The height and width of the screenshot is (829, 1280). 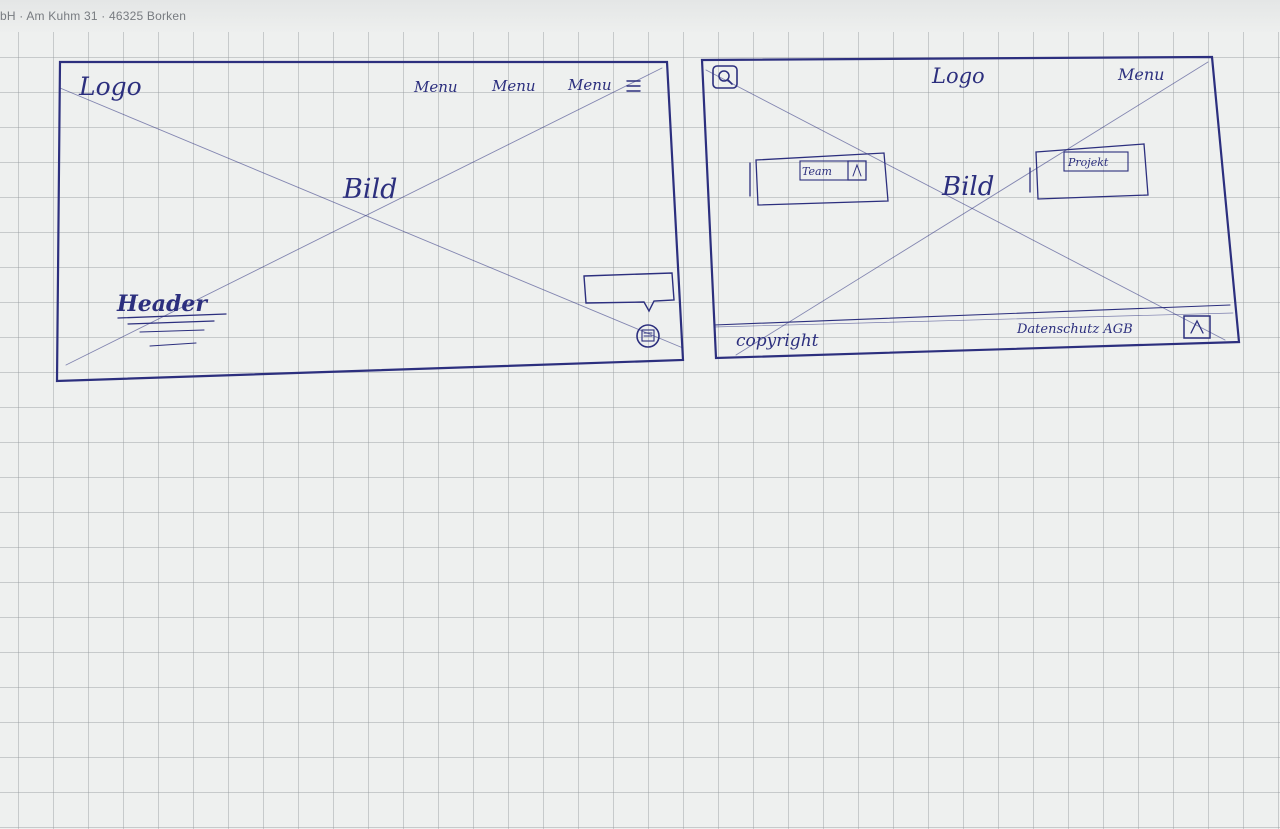 I want to click on header-label: Header, so click(x=162, y=304).